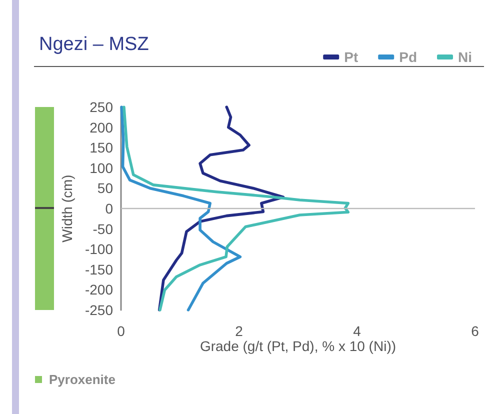 The image size is (497, 414). Describe the element at coordinates (102, 168) in the screenshot. I see `y-tick-label: 100` at that location.